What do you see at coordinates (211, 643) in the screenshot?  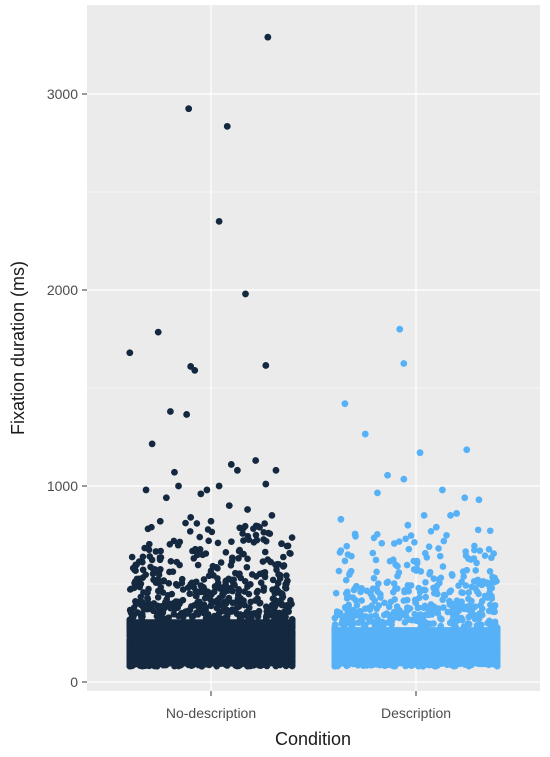 I see `dense-point-cluster` at bounding box center [211, 643].